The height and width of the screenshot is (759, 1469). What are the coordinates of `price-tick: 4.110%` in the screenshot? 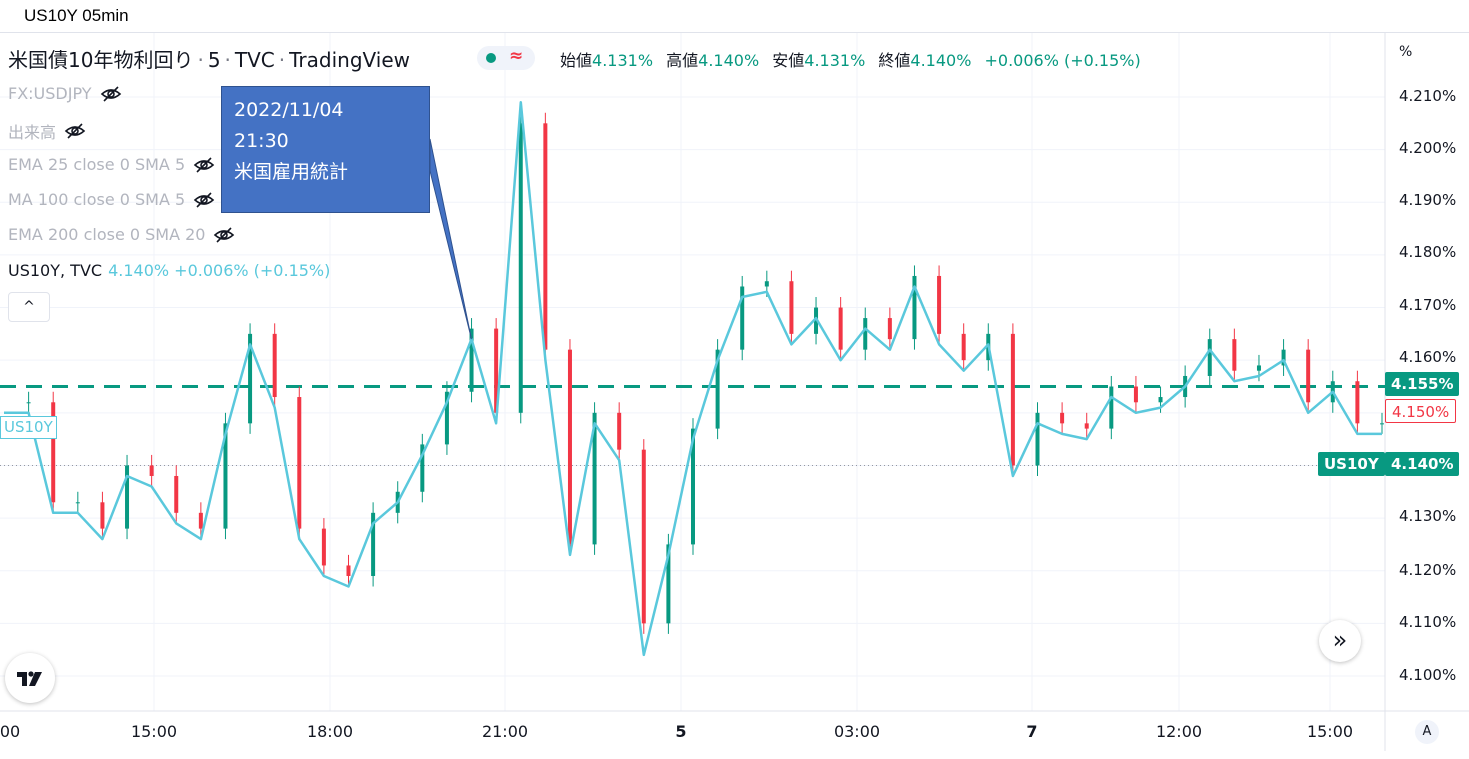 It's located at (1428, 622).